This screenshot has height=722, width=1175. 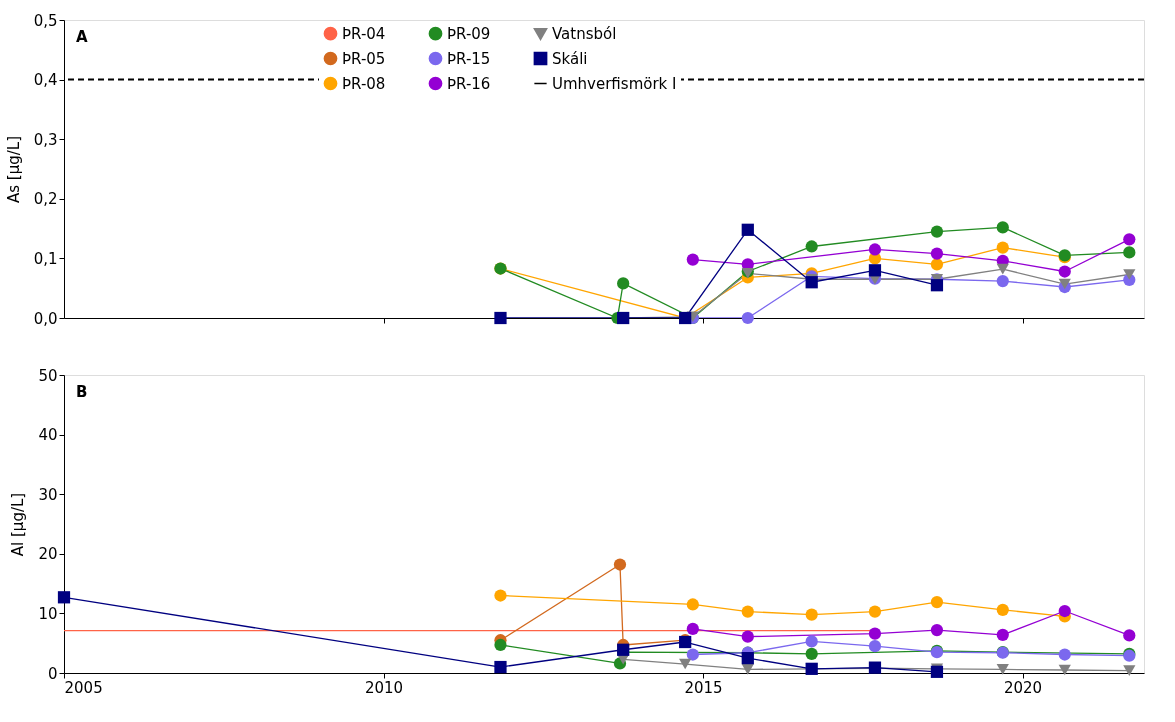 I want to click on legend-label: ÞR-08, so click(x=364, y=83).